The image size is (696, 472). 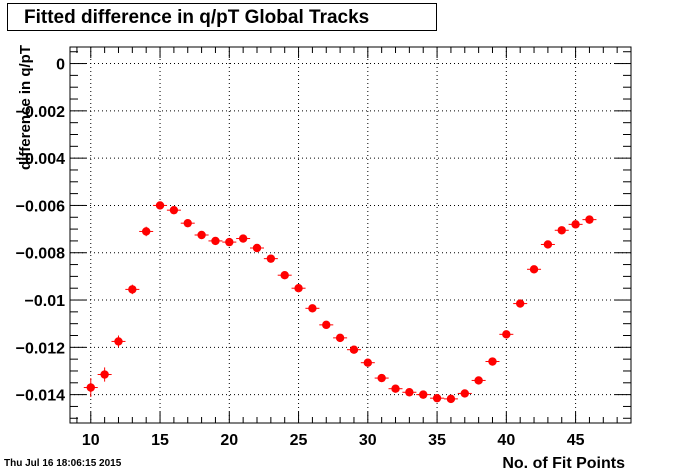 What do you see at coordinates (563, 463) in the screenshot?
I see `x-axis-label: No. of Fit Points` at bounding box center [563, 463].